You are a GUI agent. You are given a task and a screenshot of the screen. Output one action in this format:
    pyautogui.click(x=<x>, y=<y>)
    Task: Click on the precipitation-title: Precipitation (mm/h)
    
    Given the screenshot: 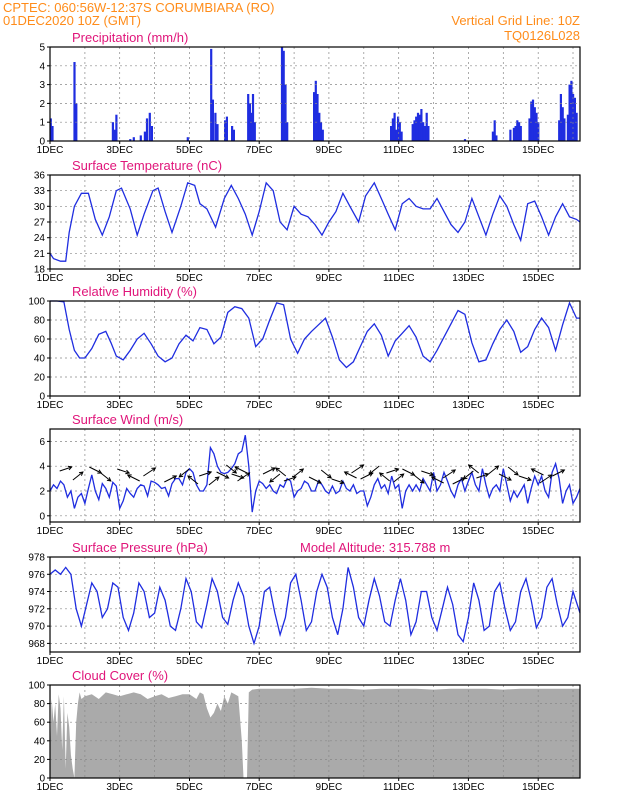 What is the action you would take?
    pyautogui.click(x=130, y=37)
    